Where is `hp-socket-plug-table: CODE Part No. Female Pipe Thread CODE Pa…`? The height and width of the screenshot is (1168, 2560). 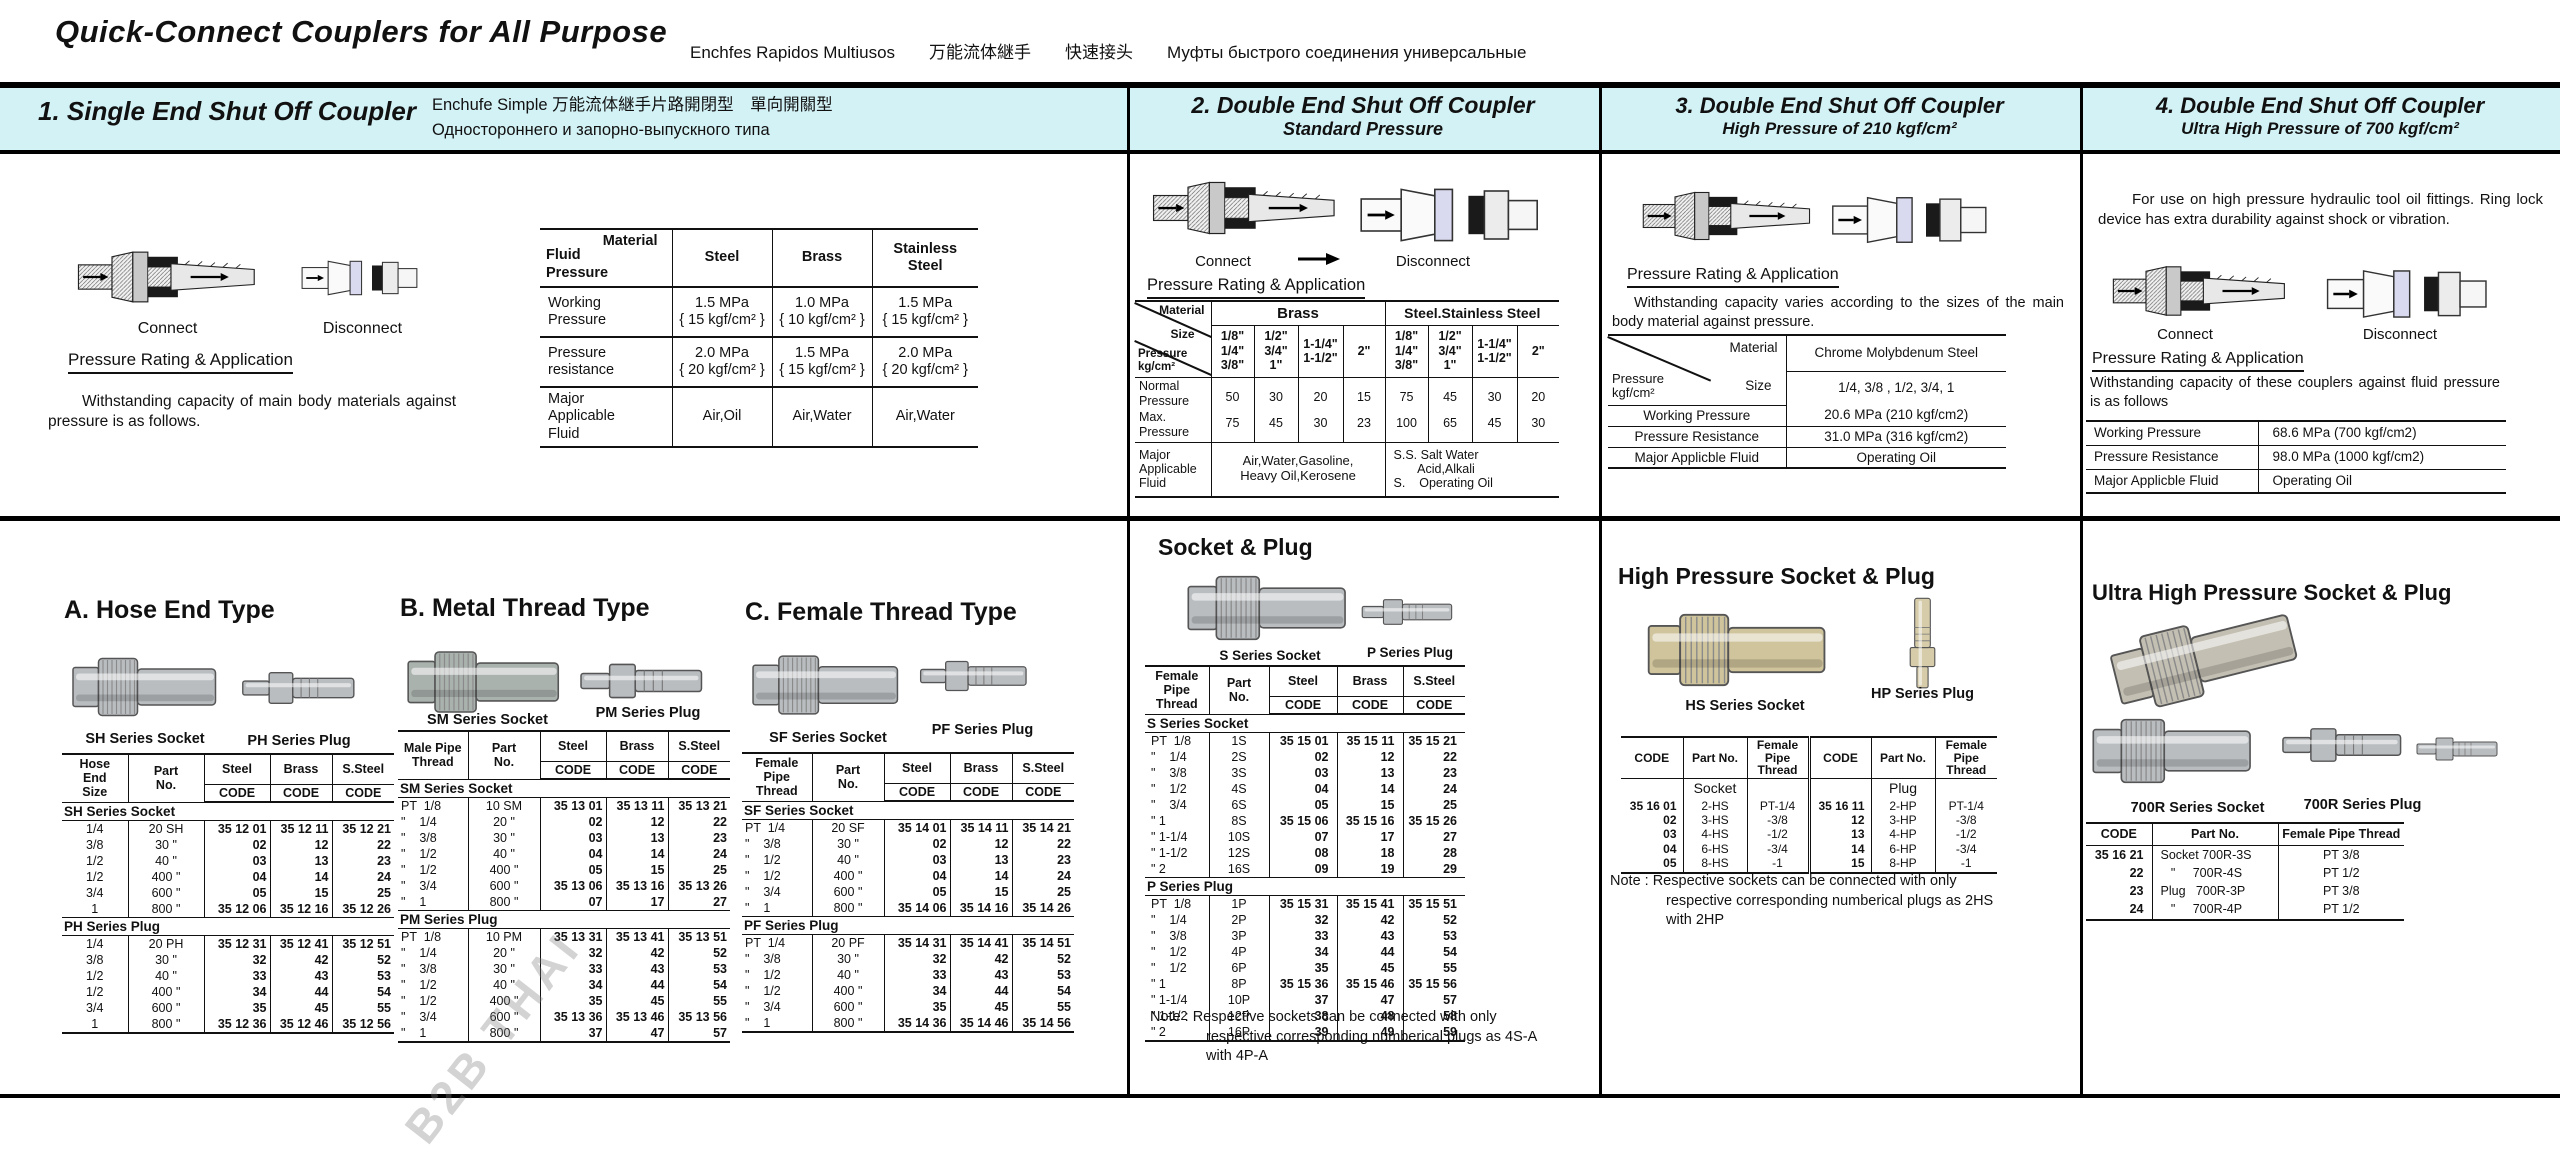 hp-socket-plug-table: CODE Part No. Female Pipe Thread CODE Pa… is located at coordinates (1809, 805).